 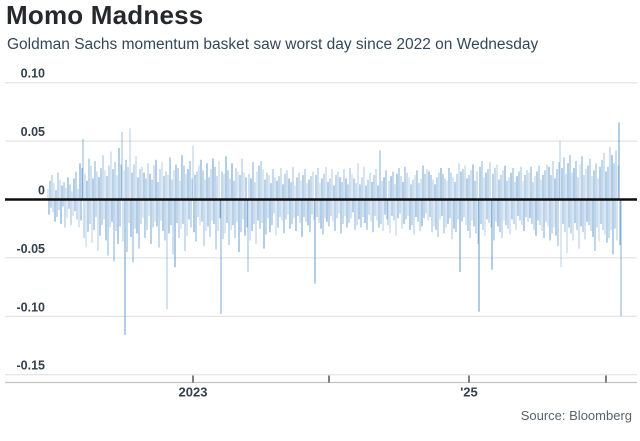 I want to click on y-axis-label: -0.15, so click(x=31, y=366).